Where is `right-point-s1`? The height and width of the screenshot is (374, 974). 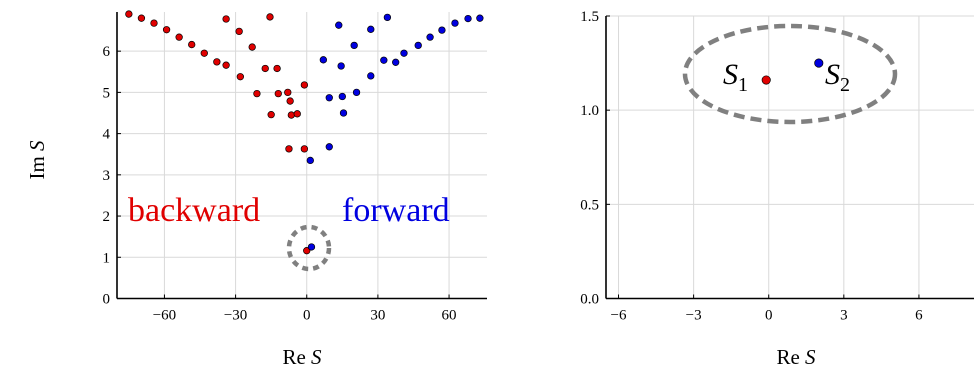 right-point-s1 is located at coordinates (766, 80).